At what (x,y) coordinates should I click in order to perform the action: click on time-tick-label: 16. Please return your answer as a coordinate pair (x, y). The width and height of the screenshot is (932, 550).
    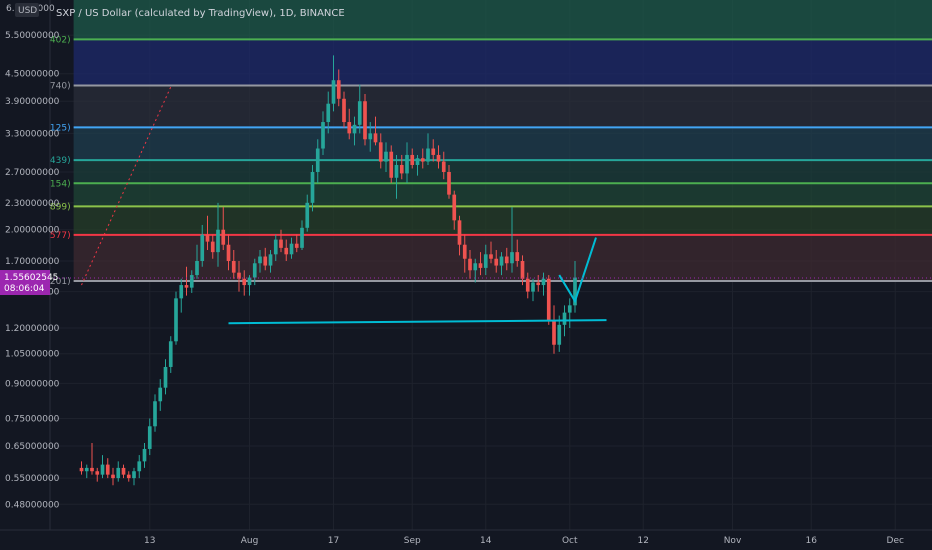
    Looking at the image, I should click on (812, 541).